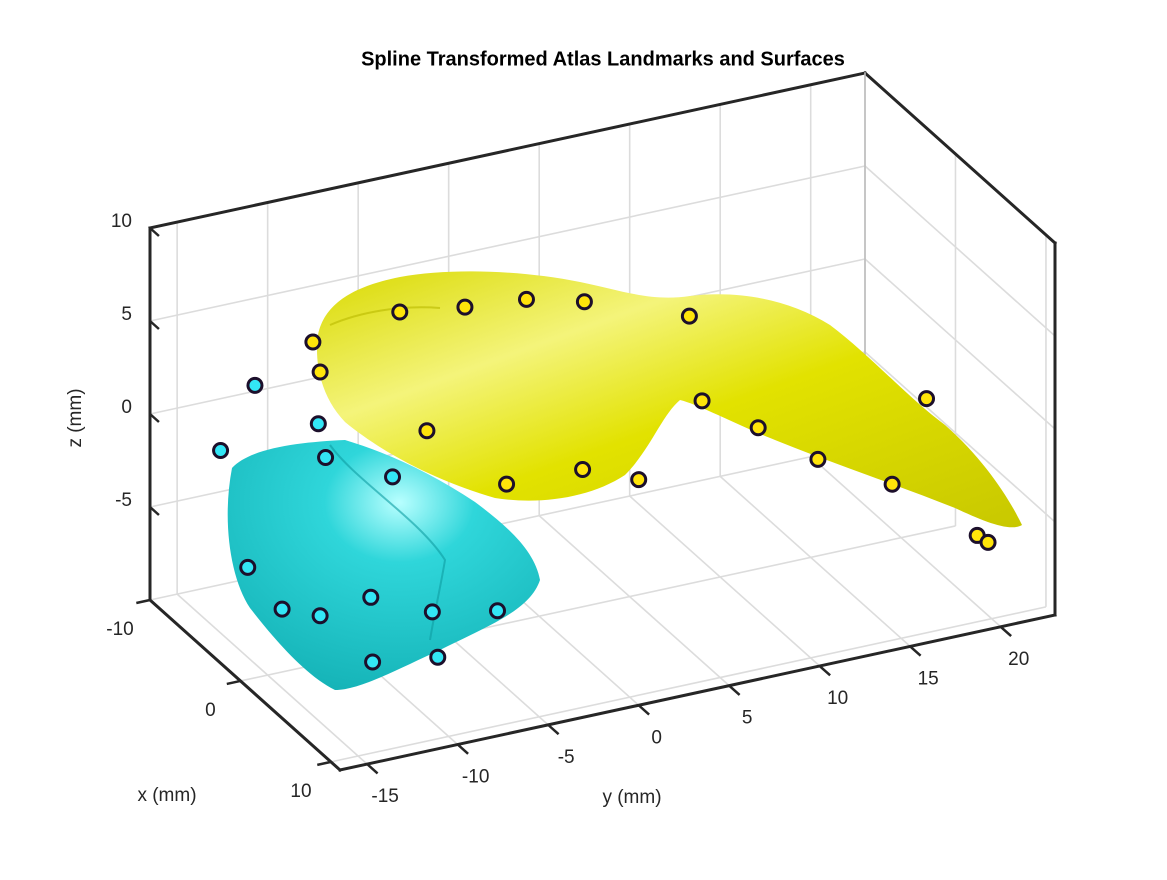  I want to click on z-tick-label: 0, so click(126, 407).